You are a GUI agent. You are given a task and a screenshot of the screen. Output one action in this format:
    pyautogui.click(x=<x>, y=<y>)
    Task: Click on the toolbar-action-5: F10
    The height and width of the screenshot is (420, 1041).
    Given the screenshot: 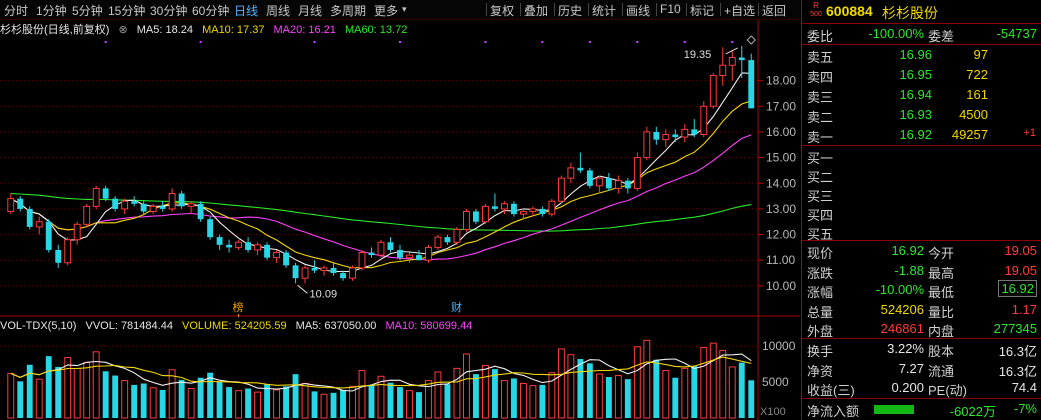 What is the action you would take?
    pyautogui.click(x=670, y=9)
    